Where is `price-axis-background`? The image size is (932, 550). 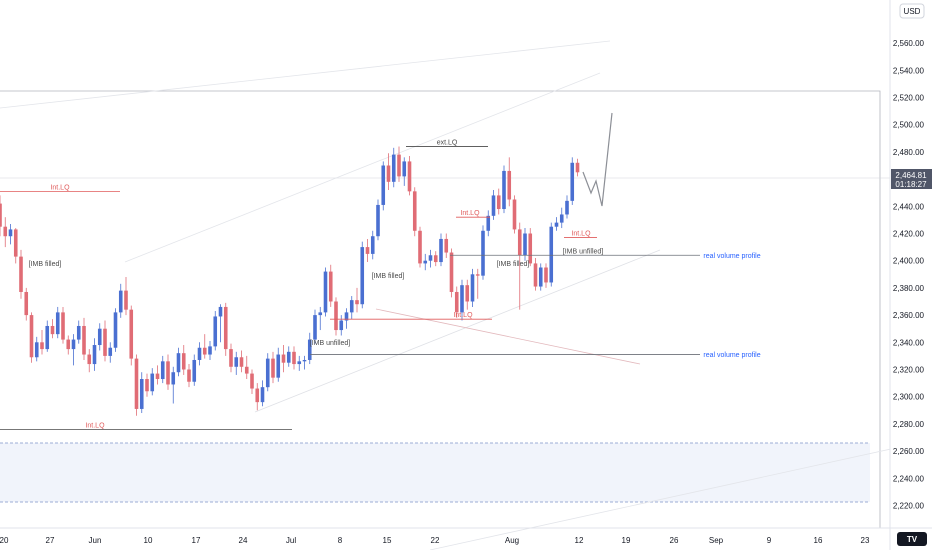 price-axis-background is located at coordinates (911, 275).